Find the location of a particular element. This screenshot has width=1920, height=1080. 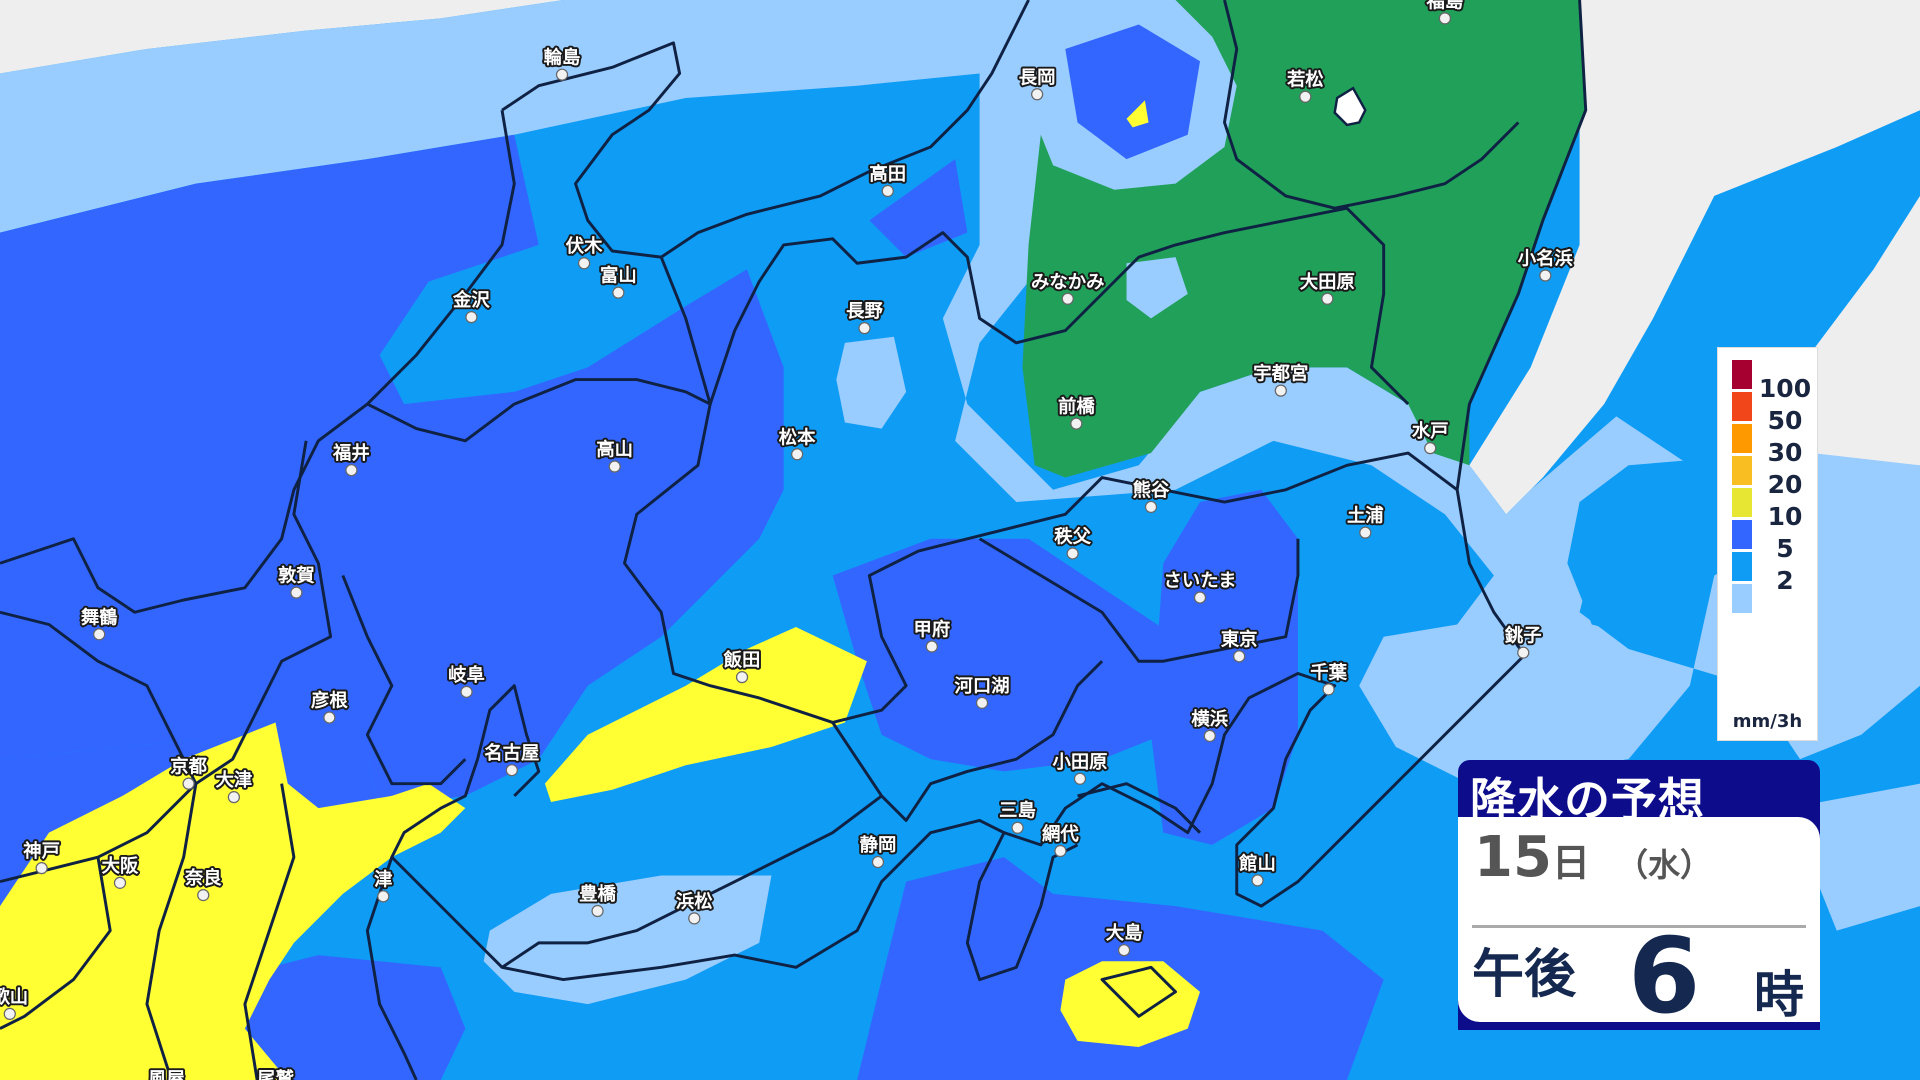

city-marker: さいたま is located at coordinates (1200, 586).